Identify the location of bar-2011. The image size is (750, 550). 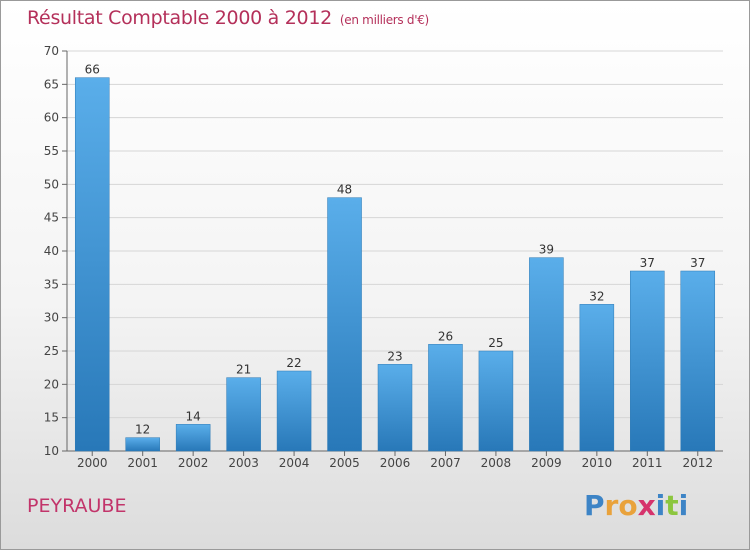
(647, 361).